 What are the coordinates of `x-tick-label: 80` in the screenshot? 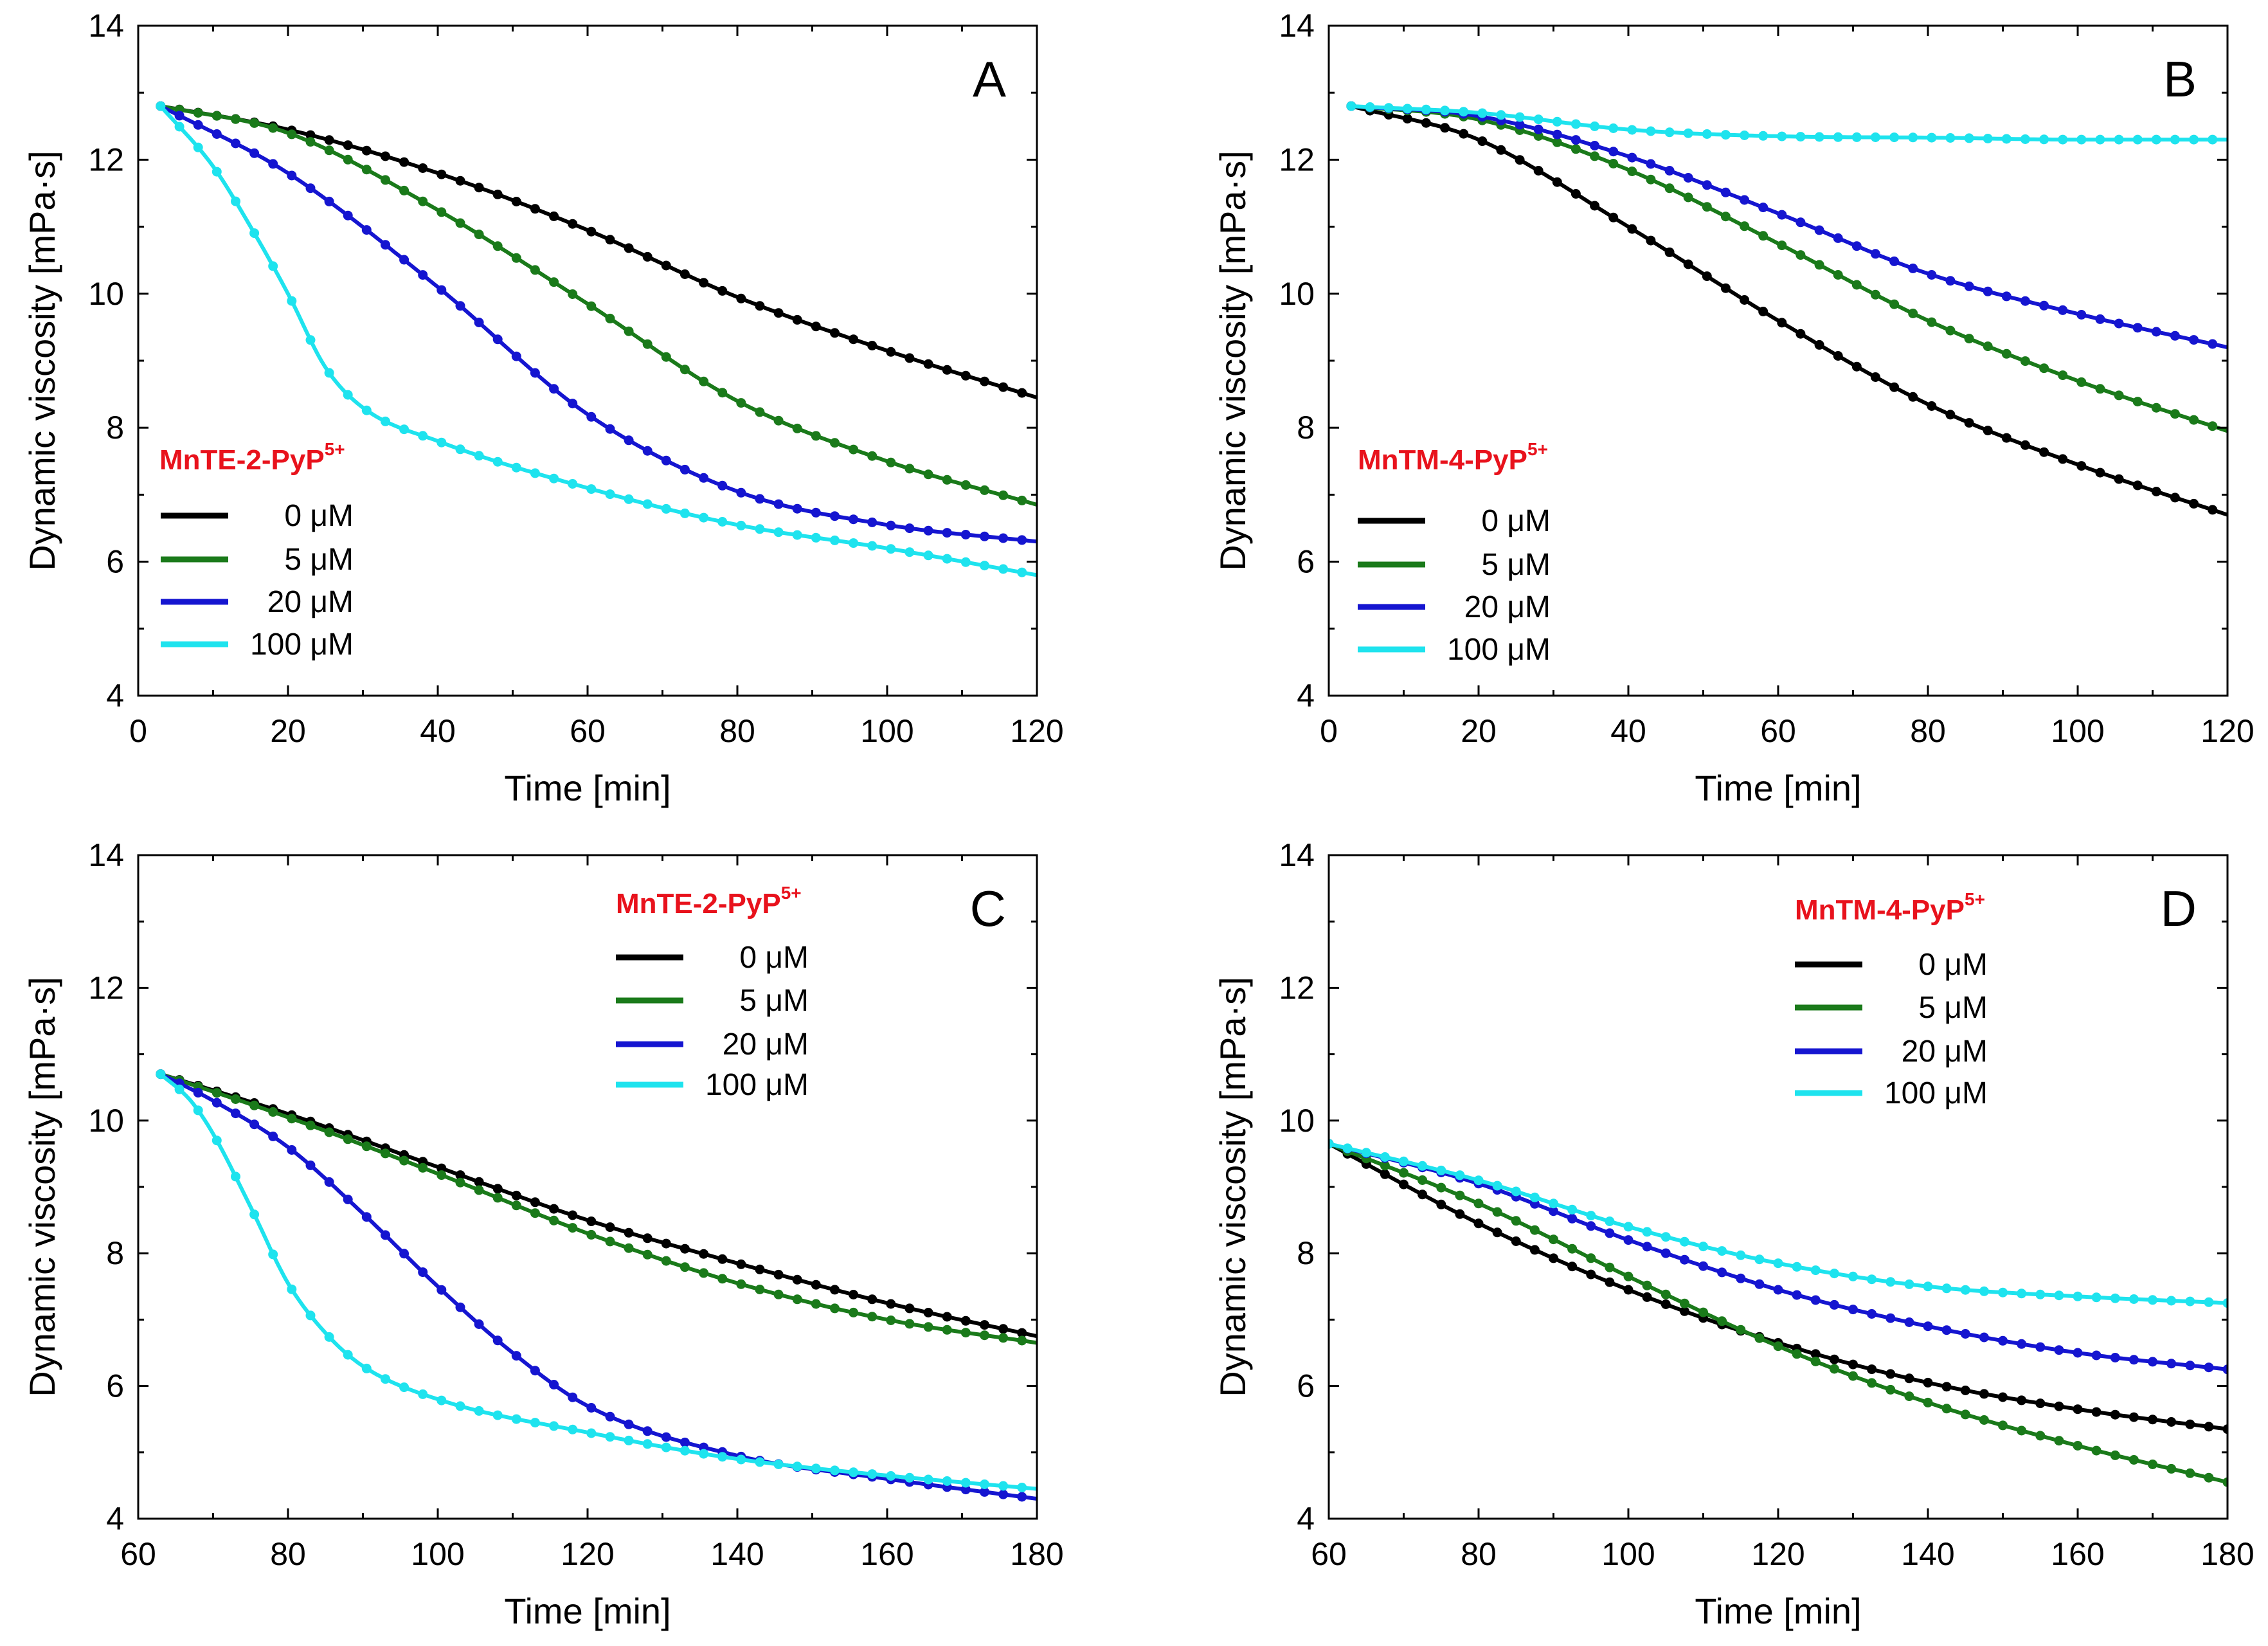 It's located at (737, 731).